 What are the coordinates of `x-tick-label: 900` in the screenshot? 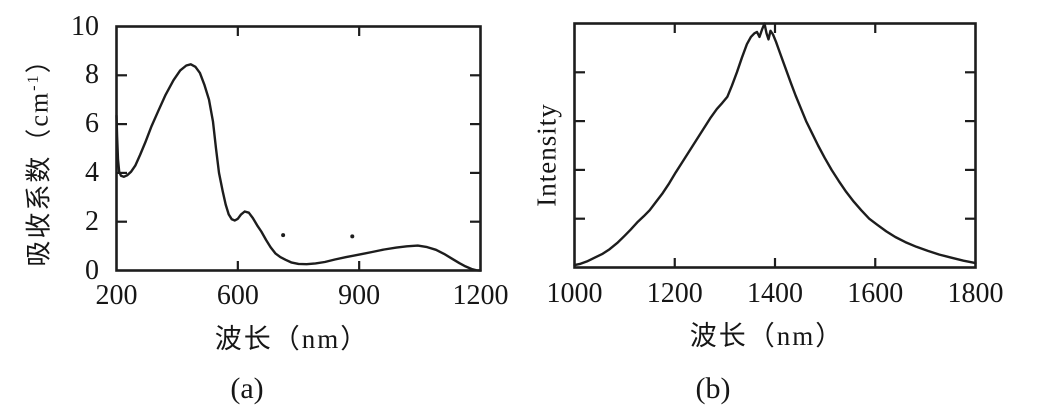 It's located at (359, 295).